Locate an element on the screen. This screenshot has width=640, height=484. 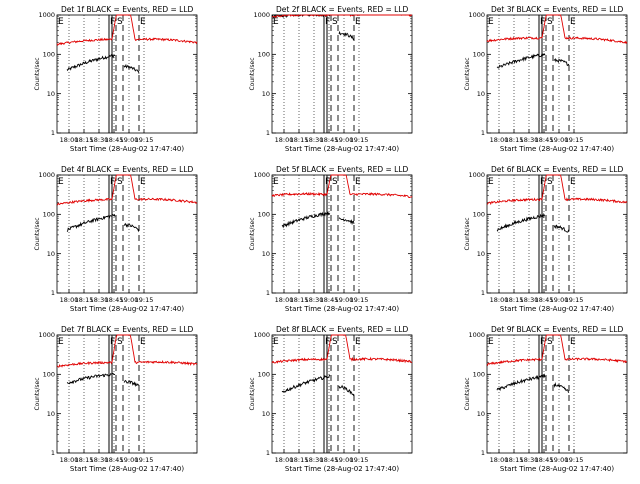
y-tick-label: 1 is located at coordinates (268, 133).